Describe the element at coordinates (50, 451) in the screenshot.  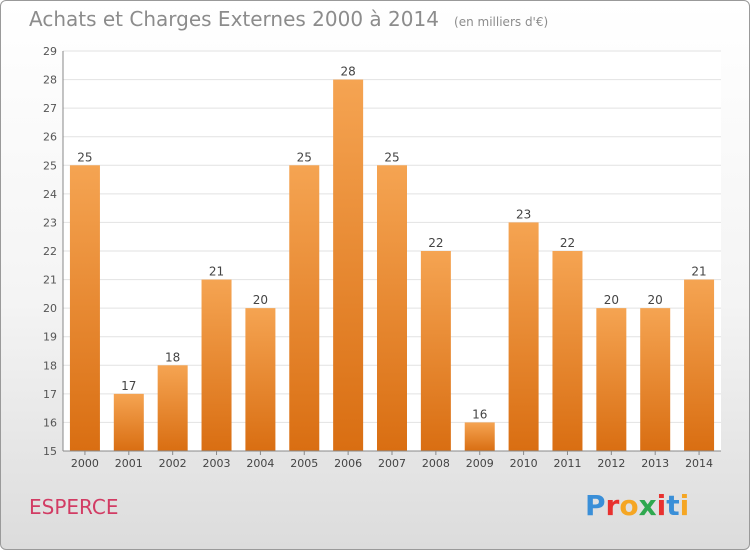
I see `y-tick-label: 15` at that location.